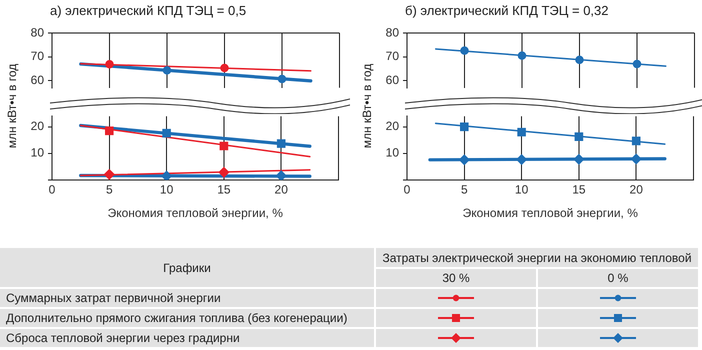 This screenshot has width=702, height=350. What do you see at coordinates (148, 10) in the screenshot?
I see `chart-title: а) электрический КПД ТЭЦ = 0,5` at bounding box center [148, 10].